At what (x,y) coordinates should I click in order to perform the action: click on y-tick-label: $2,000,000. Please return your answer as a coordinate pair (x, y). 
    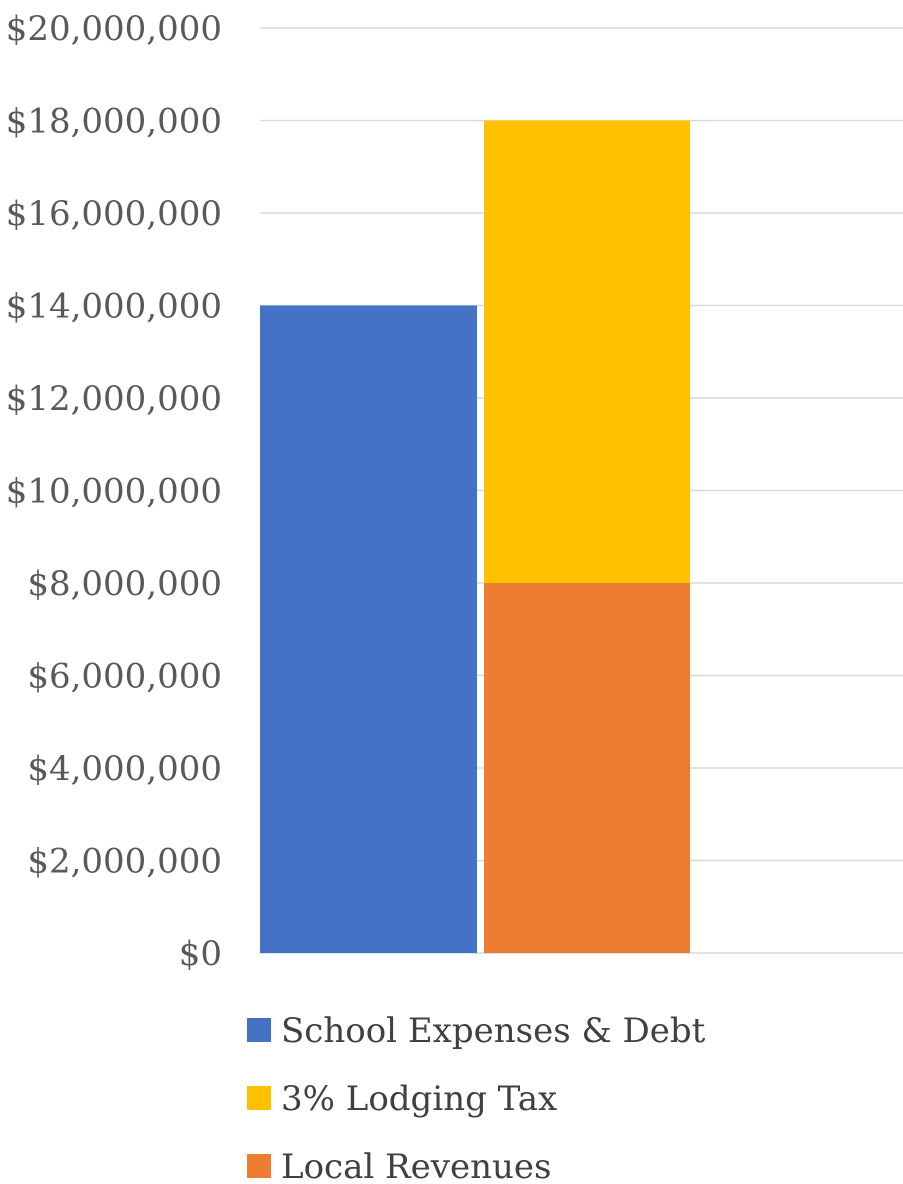
    Looking at the image, I should click on (124, 862).